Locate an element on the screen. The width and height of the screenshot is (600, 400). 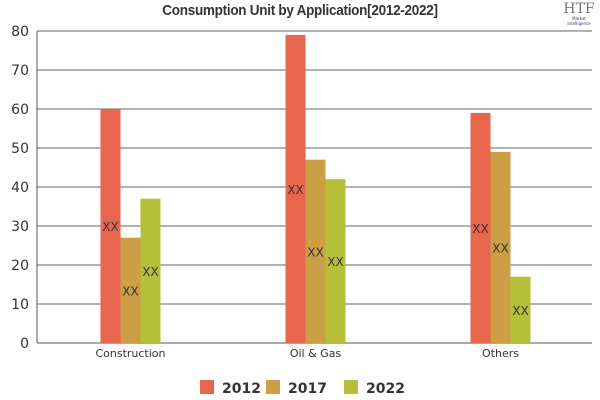
y-tick-label: 80 is located at coordinates (20, 32).